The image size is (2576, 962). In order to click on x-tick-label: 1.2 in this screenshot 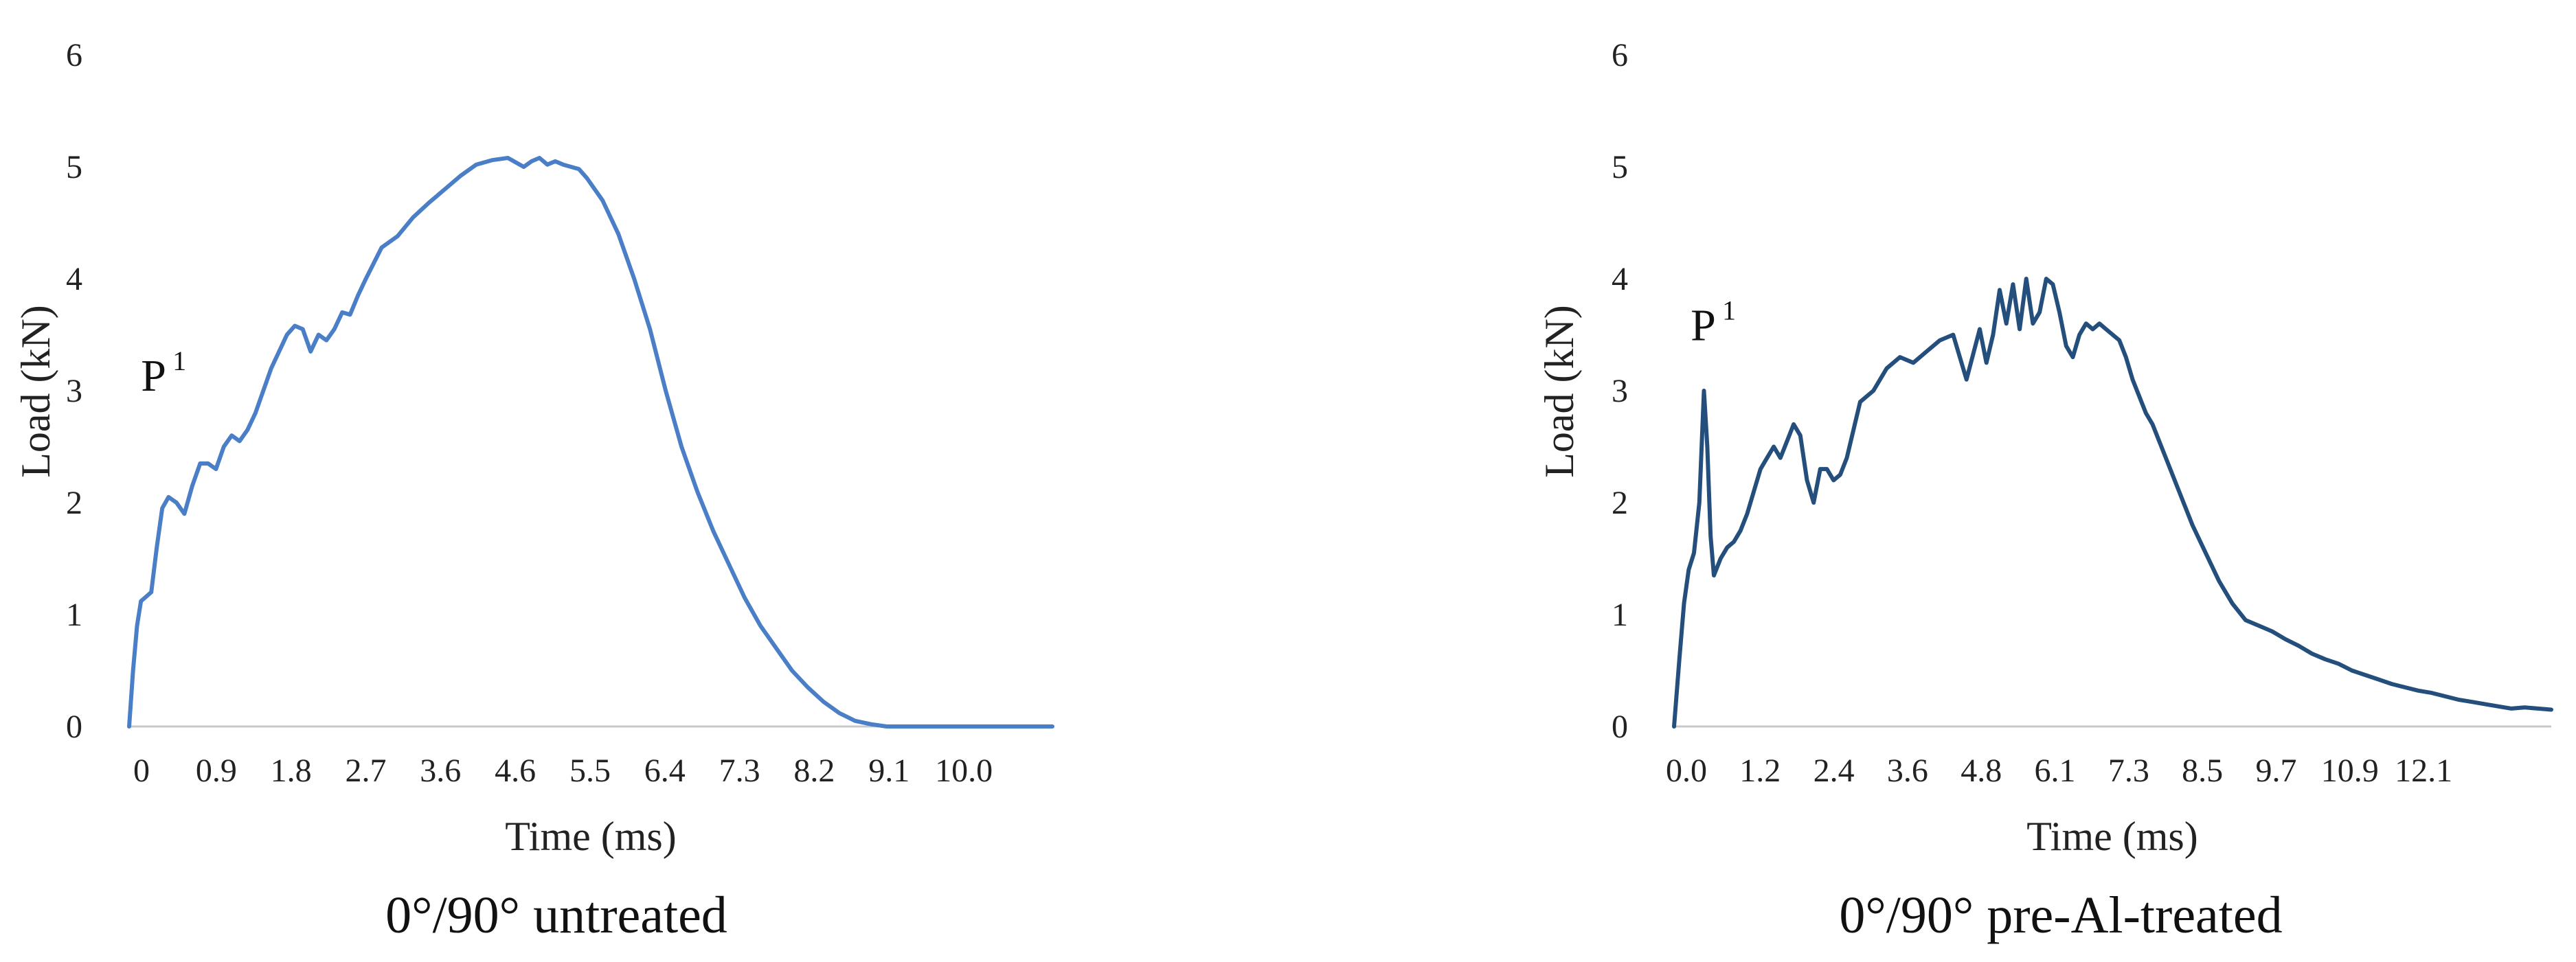, I will do `click(1760, 771)`.